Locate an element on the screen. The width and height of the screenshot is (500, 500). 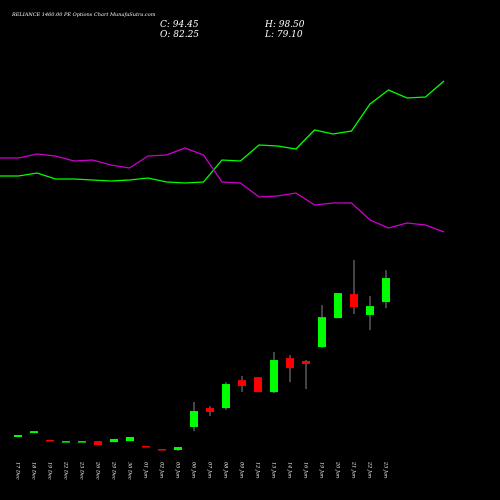
x-tick-label: 05 Jan is located at coordinates (178, 470).